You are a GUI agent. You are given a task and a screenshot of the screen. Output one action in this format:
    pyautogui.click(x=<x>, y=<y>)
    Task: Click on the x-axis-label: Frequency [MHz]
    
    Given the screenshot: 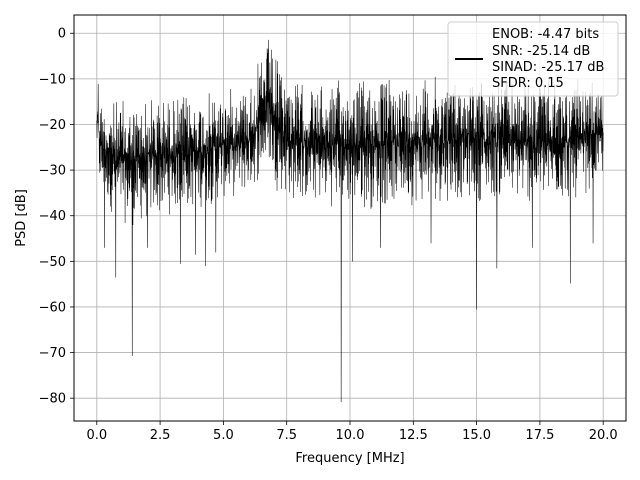 What is the action you would take?
    pyautogui.click(x=349, y=458)
    